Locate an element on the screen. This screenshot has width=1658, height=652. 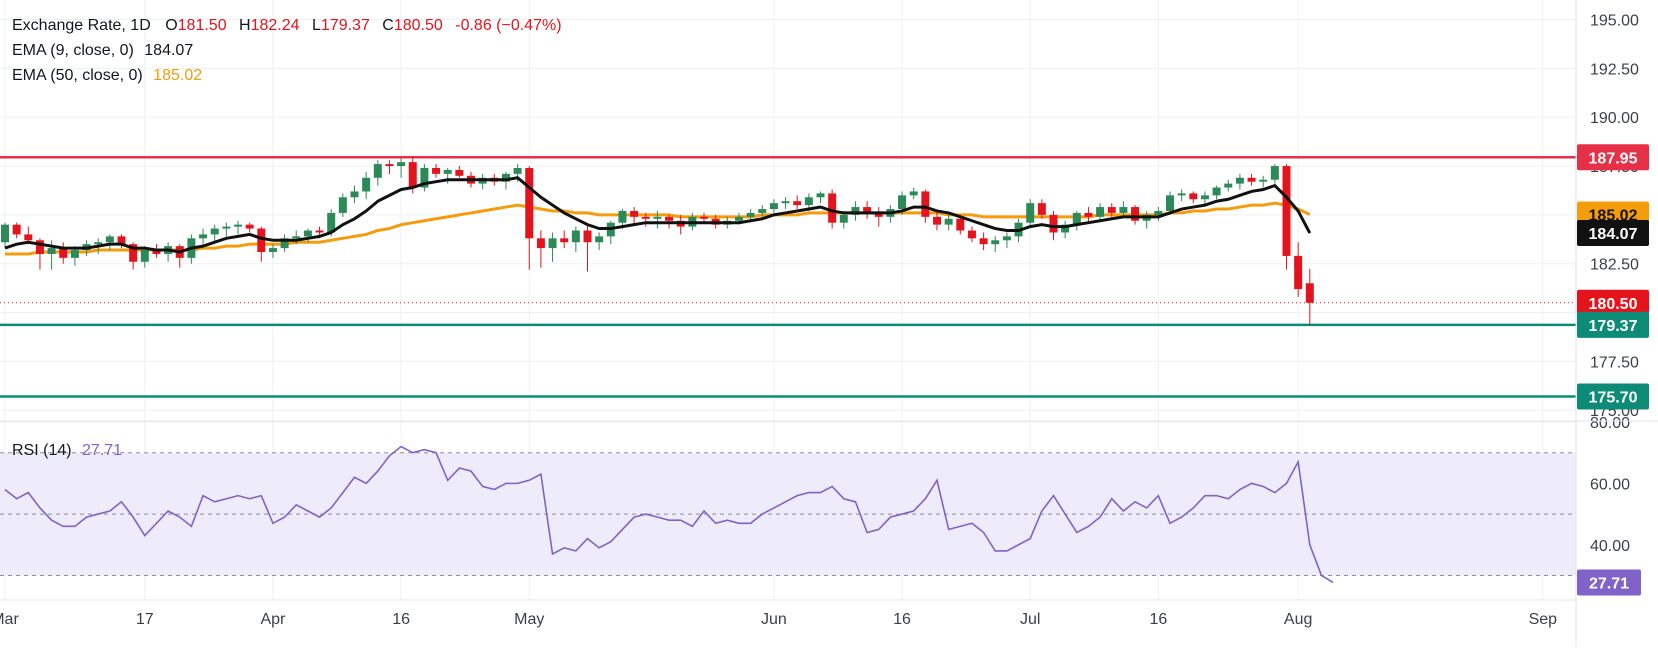
price-axis-tick-label: 182.50 is located at coordinates (1614, 265).